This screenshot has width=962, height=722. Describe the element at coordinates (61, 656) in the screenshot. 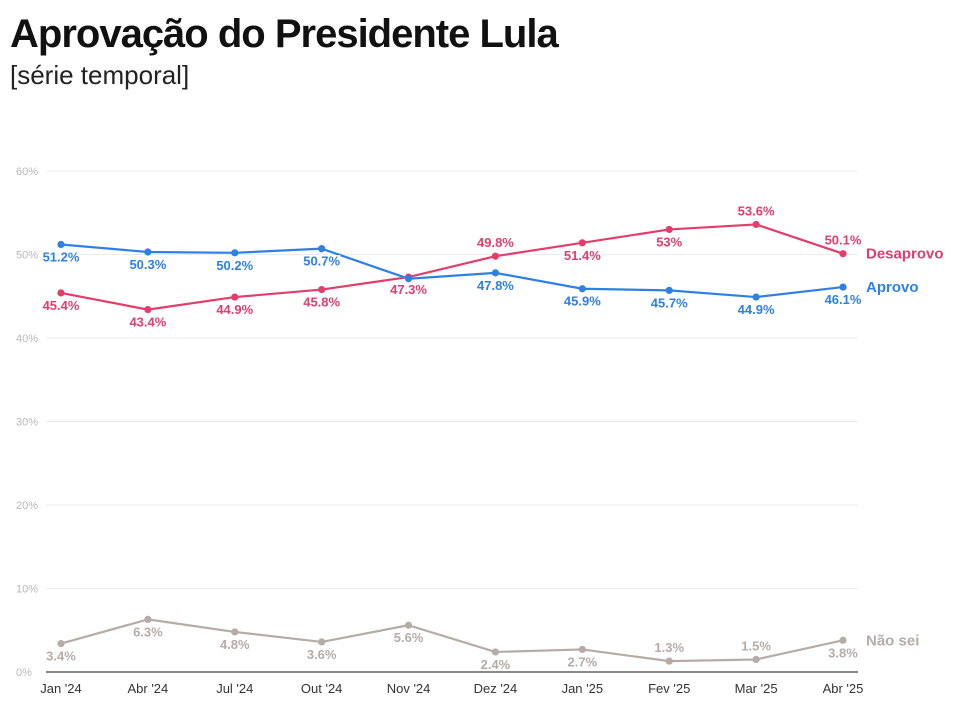

I see `nao-sei-data-label: 3.4%` at that location.